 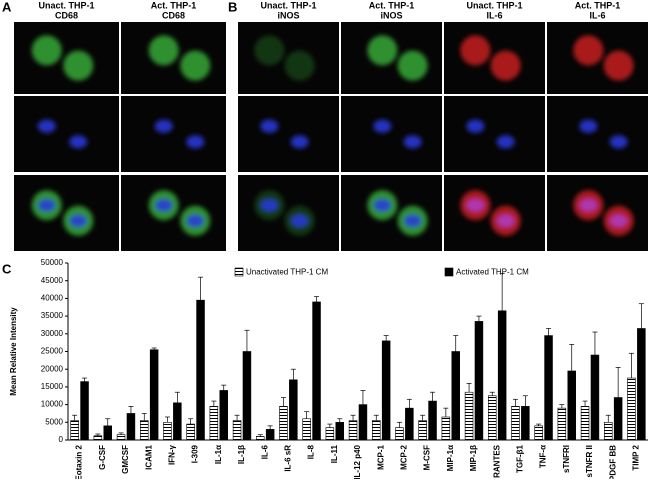 I want to click on x-tick-label: IL-1α, so click(x=218, y=454).